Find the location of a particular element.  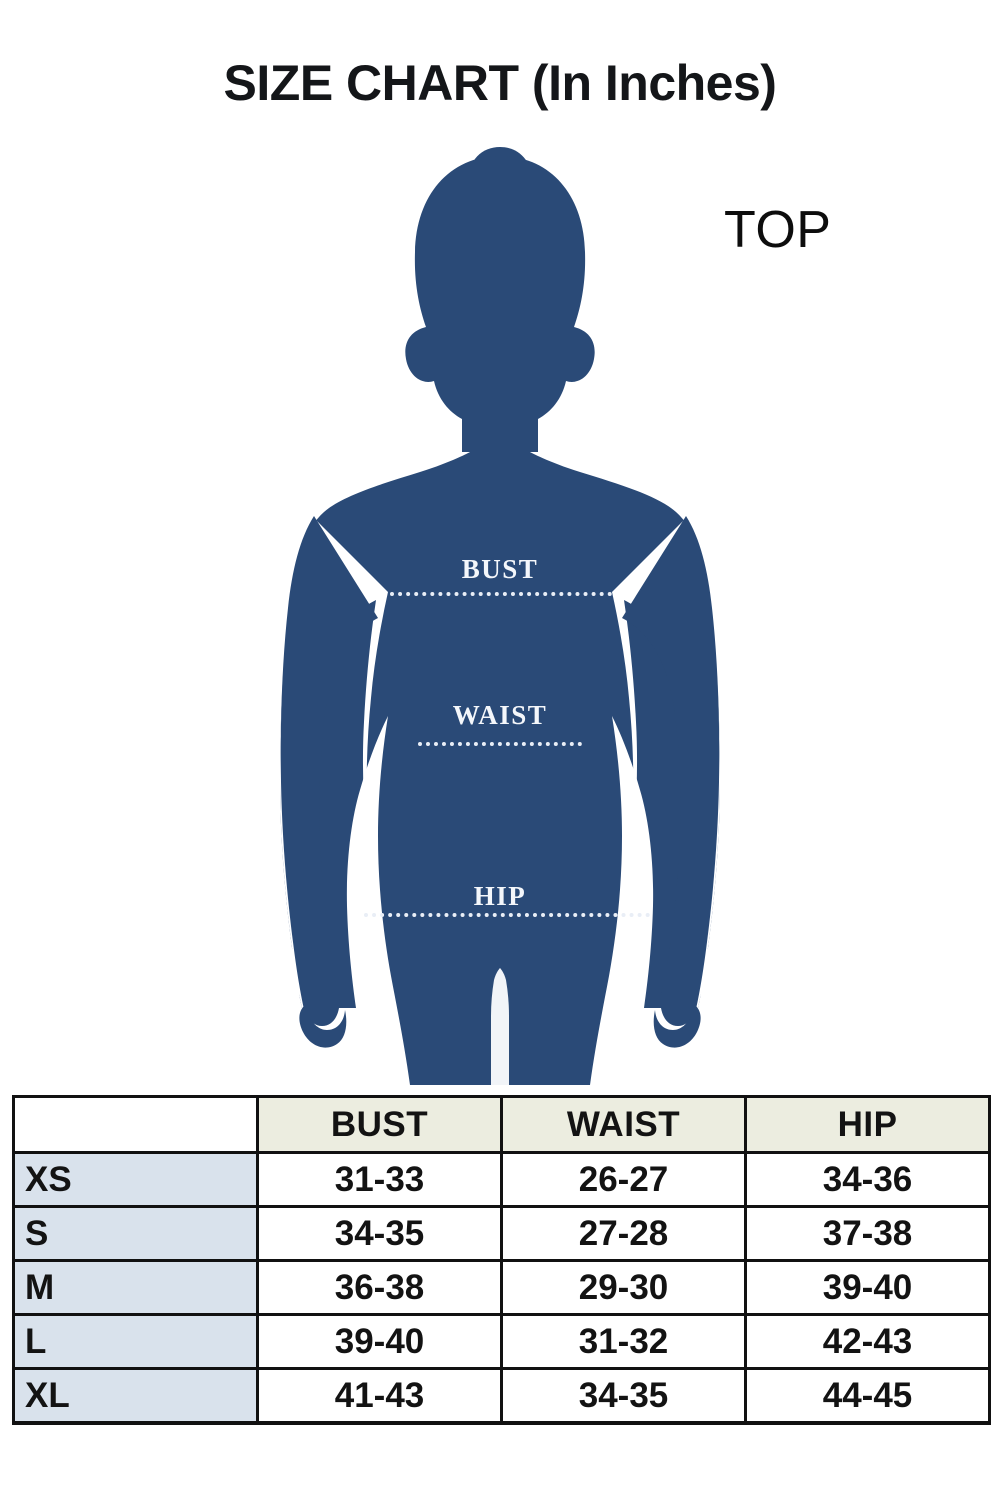

table-row: L 39-40 31-32 42-43 is located at coordinates (501, 1341).